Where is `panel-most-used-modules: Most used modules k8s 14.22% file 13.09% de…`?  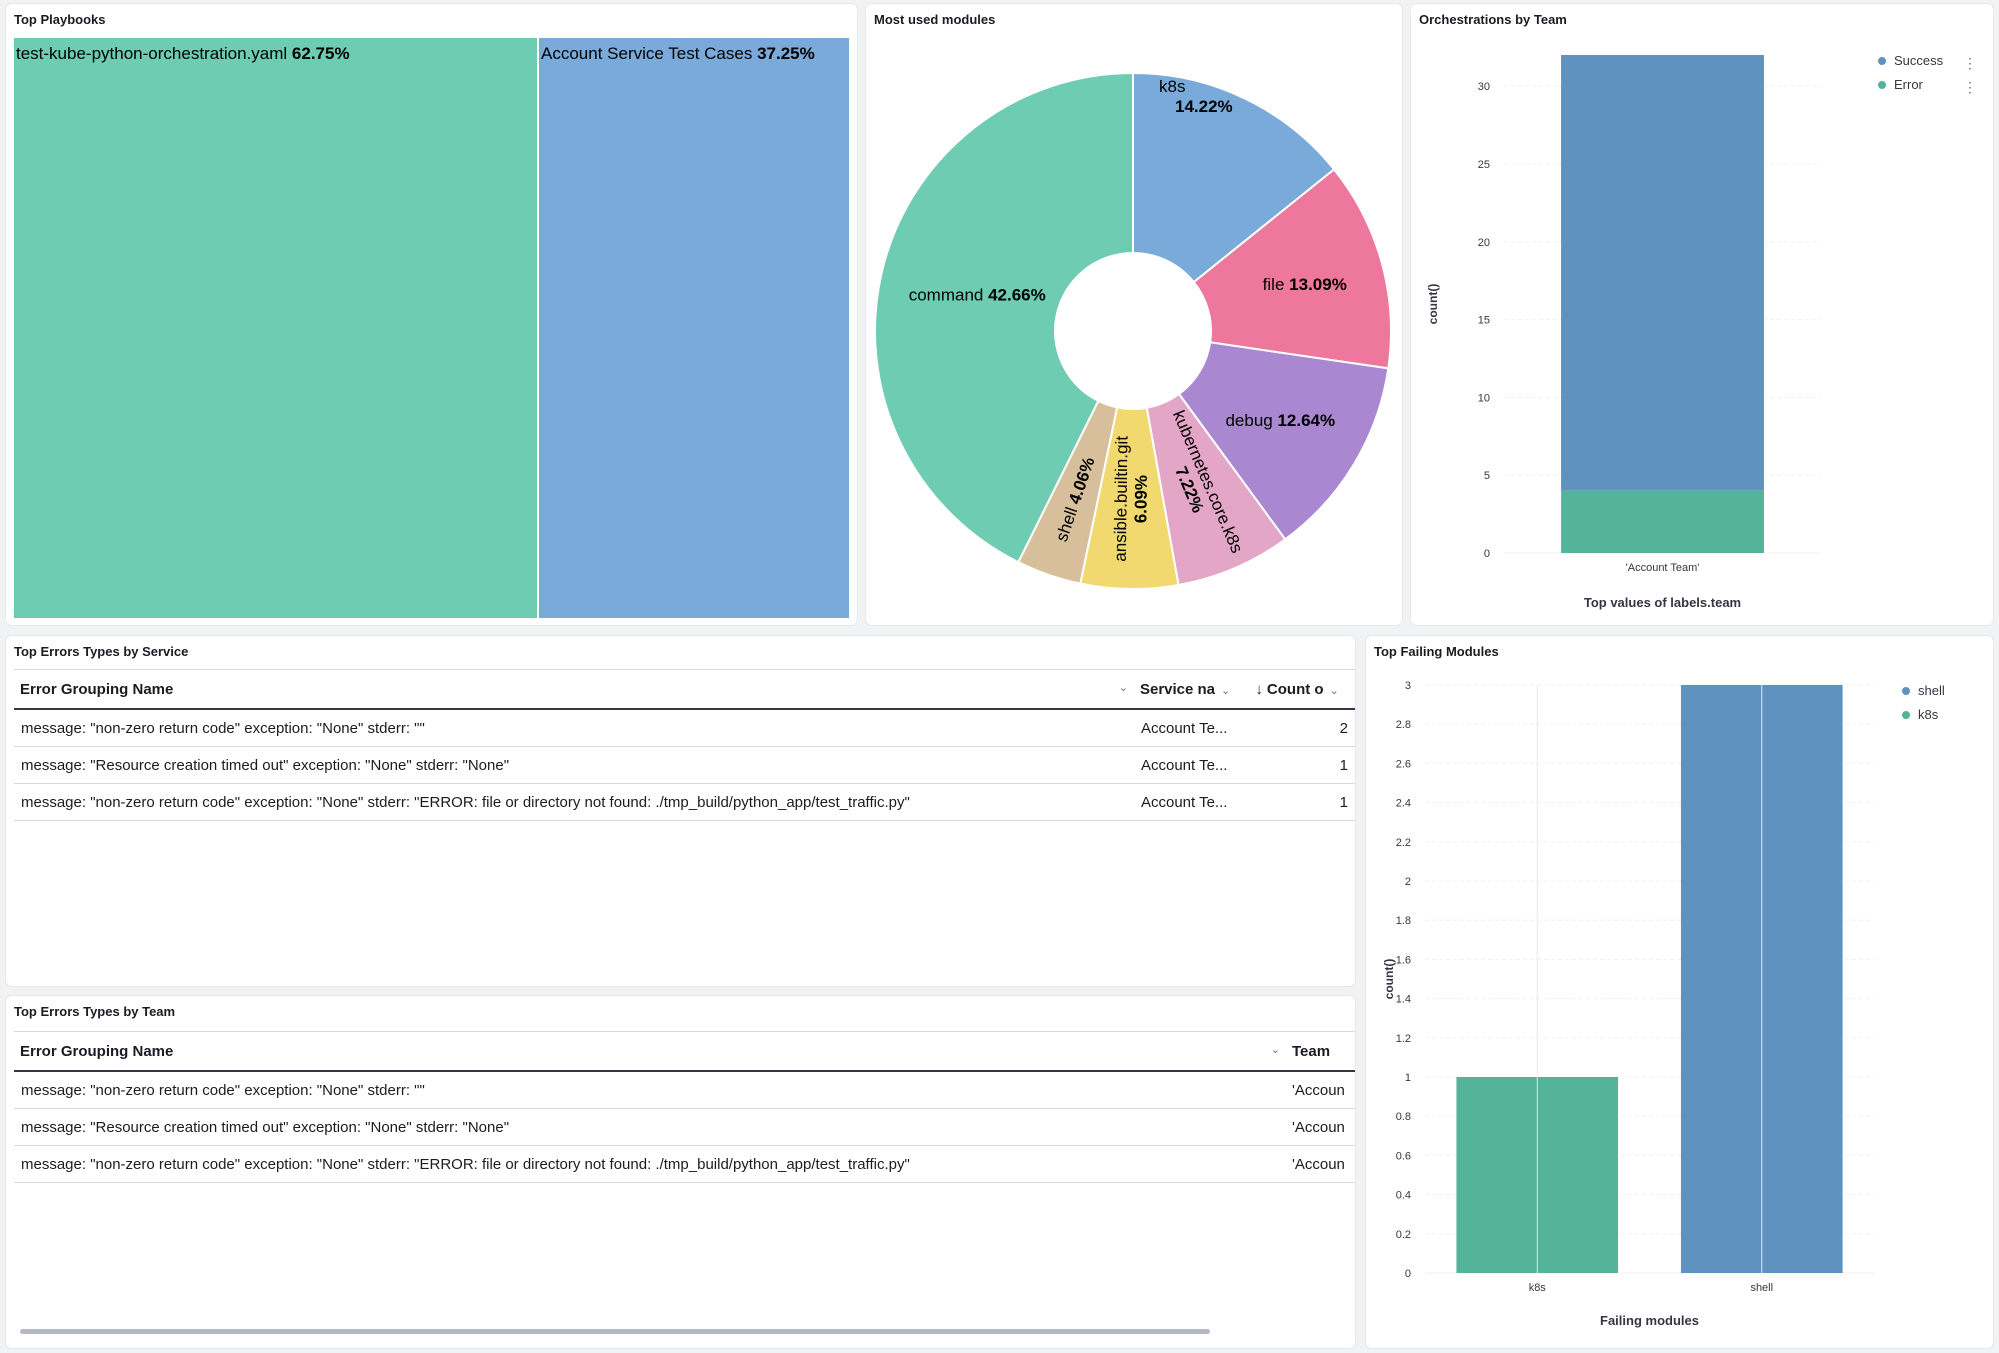 panel-most-used-modules: Most used modules k8s 14.22% file 13.09% de… is located at coordinates (1134, 314).